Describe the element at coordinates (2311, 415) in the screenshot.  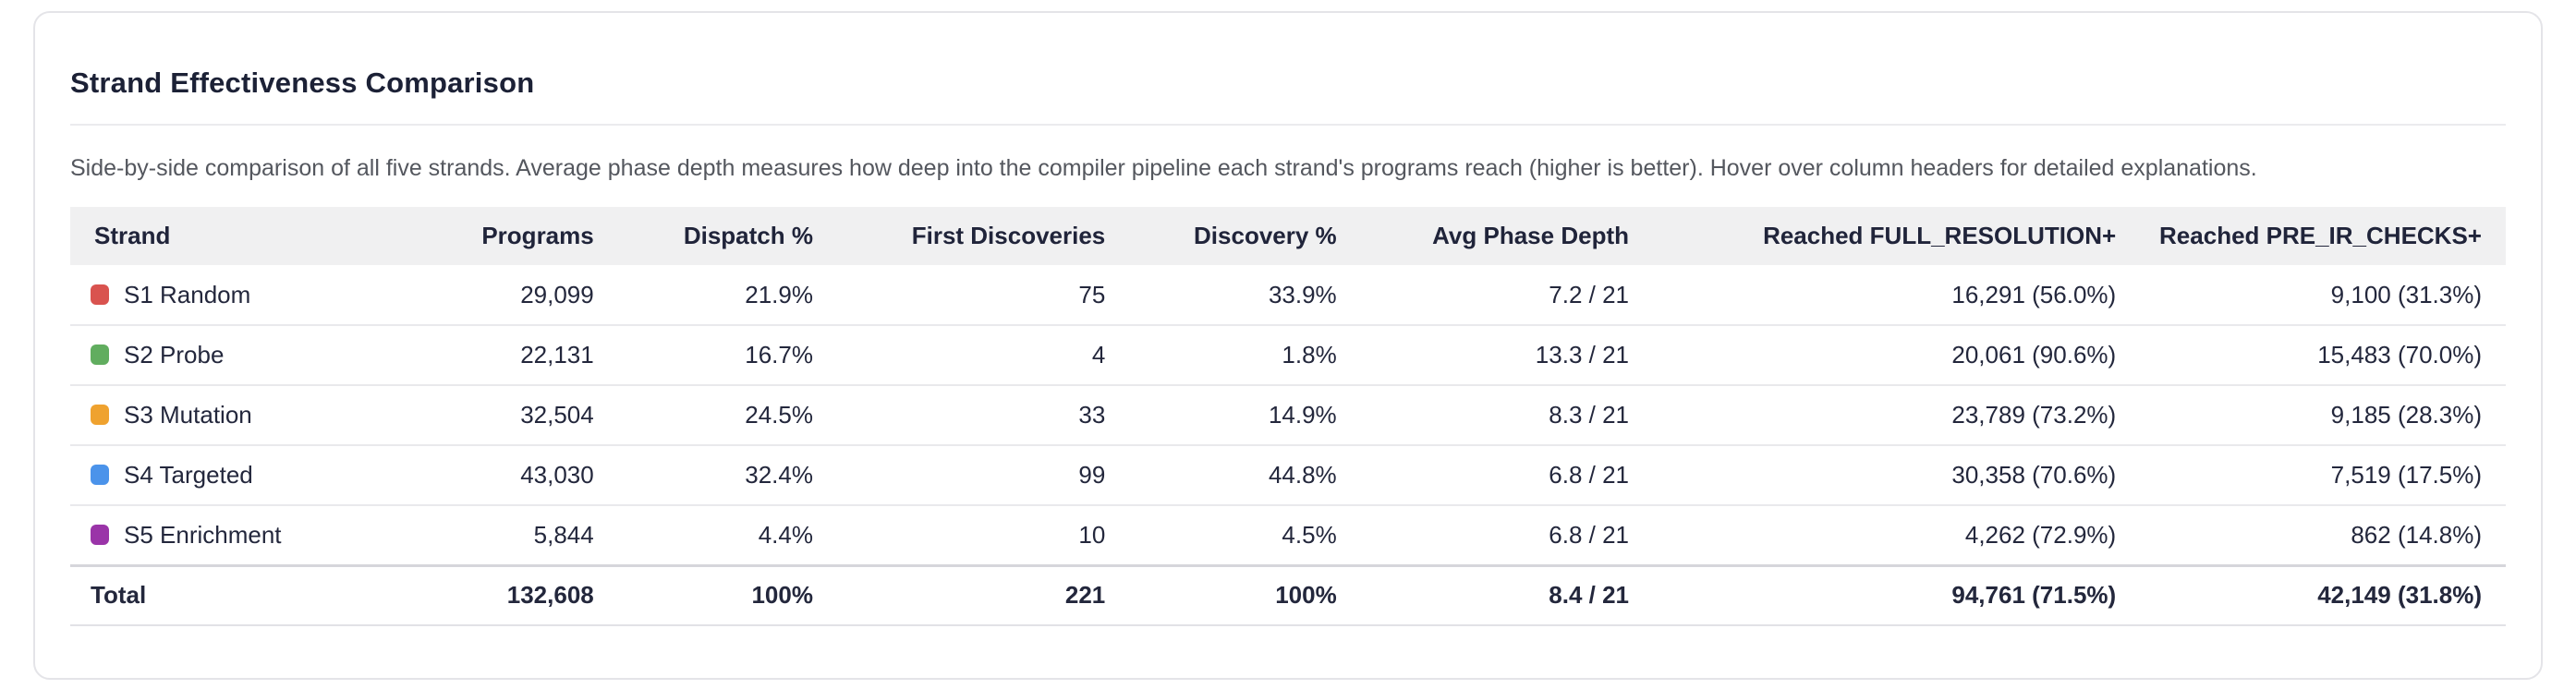
I see `cell-reached-pre-ir-checks: 9,185 (28.3%)` at that location.